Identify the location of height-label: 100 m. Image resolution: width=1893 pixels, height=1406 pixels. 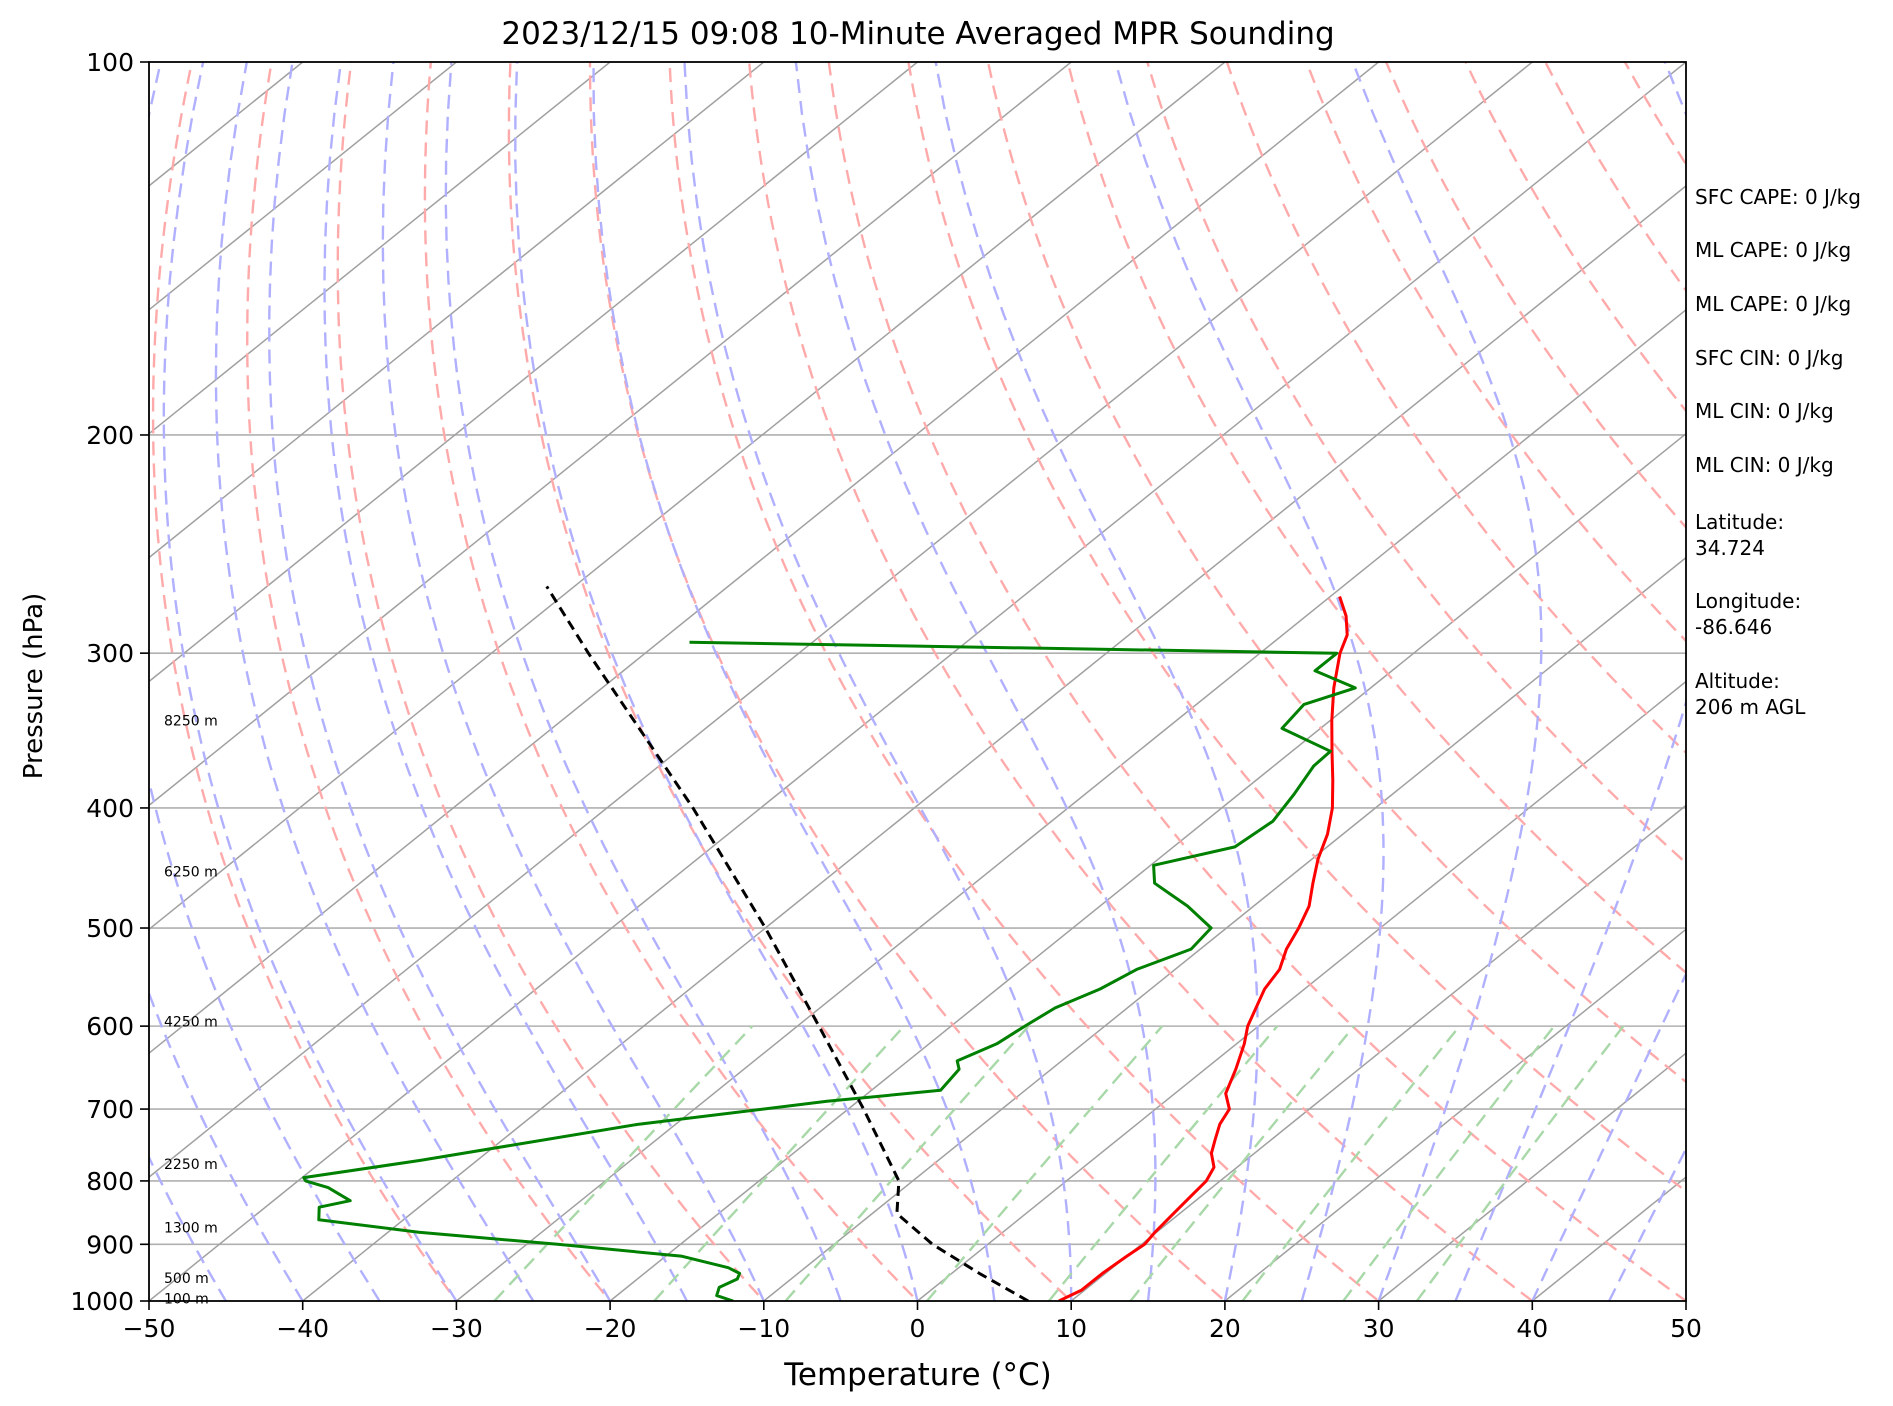
(186, 1299).